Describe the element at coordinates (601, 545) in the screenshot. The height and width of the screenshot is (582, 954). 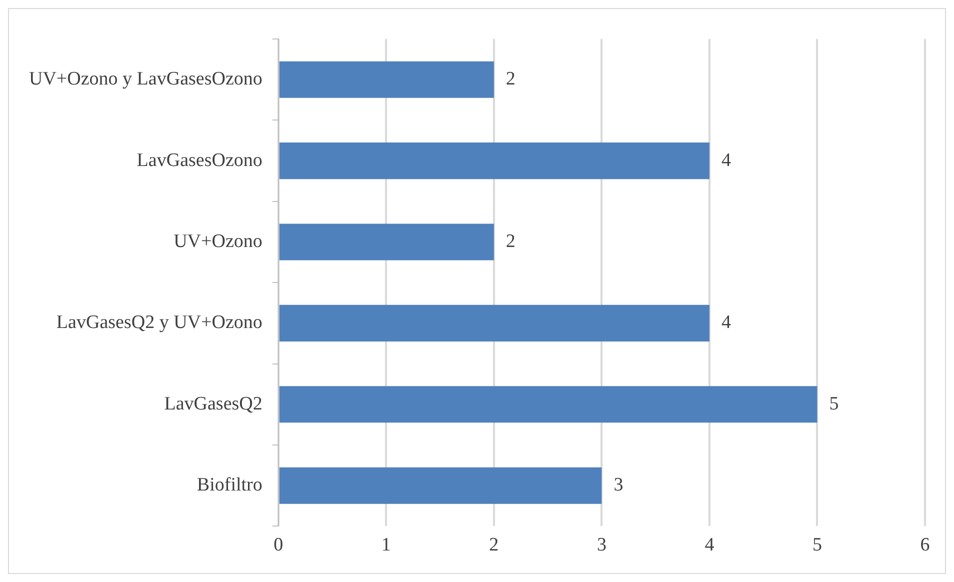
I see `x-tick-label: 3` at that location.